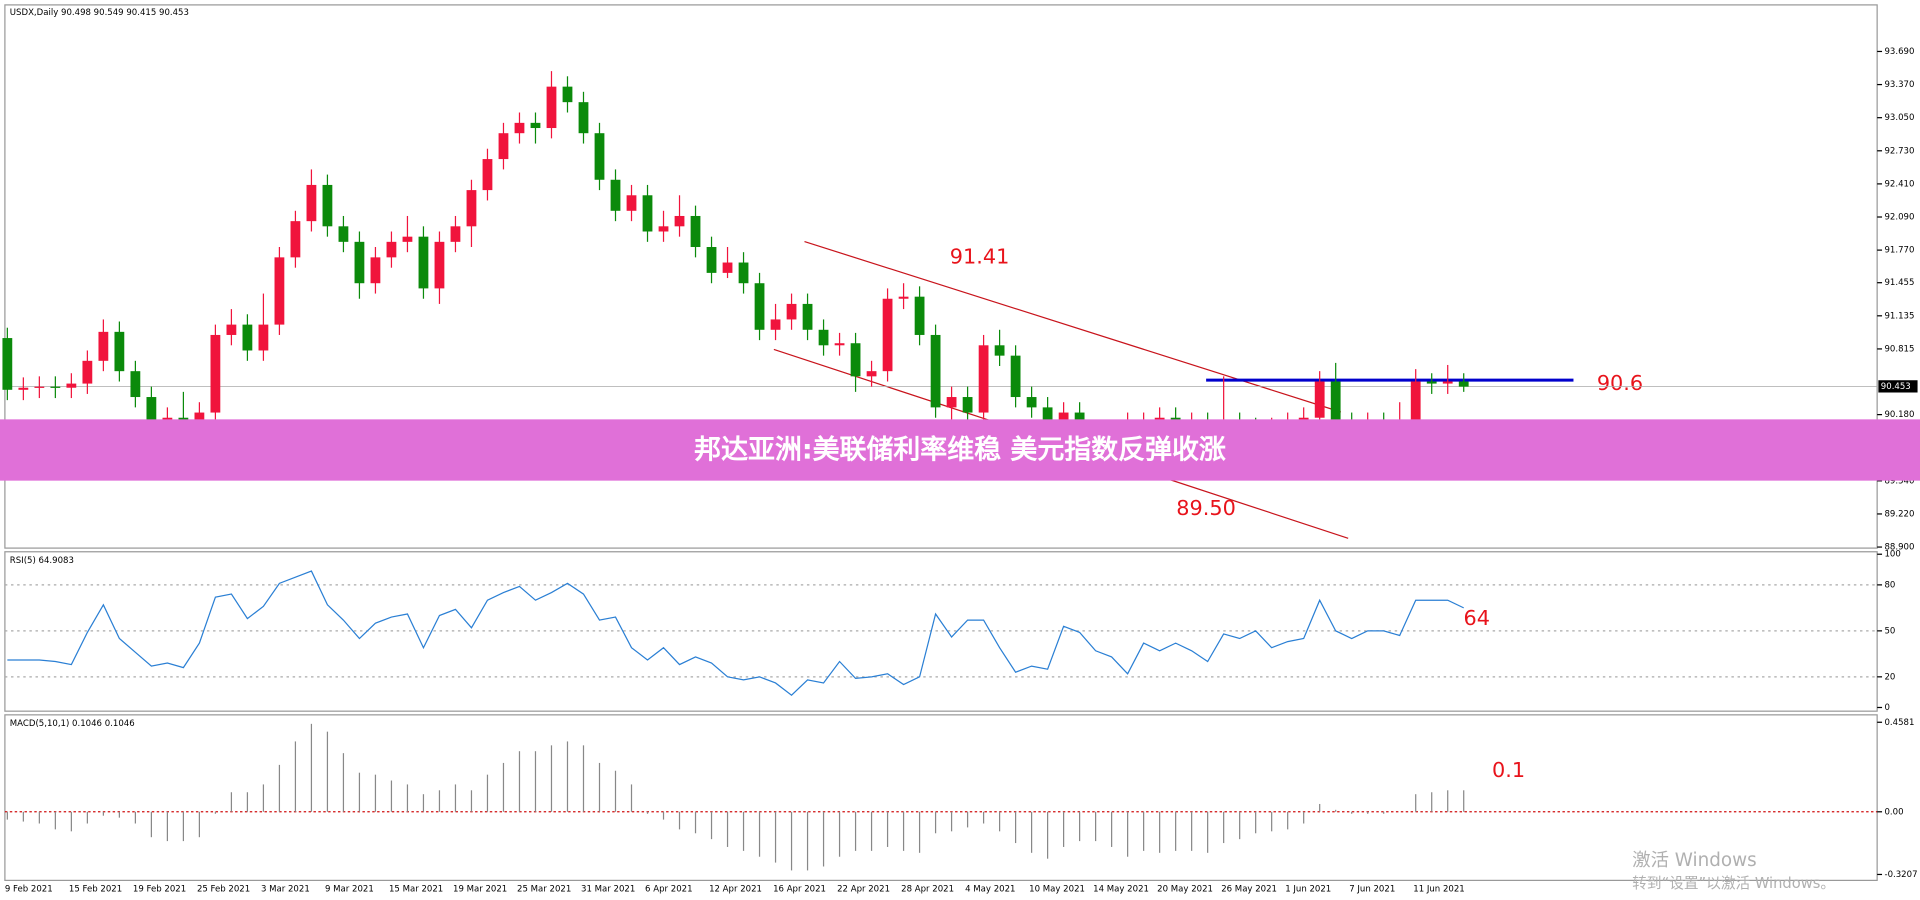 This screenshot has width=1920, height=900. What do you see at coordinates (1899, 85) in the screenshot?
I see `y-tick-label: 93.370` at bounding box center [1899, 85].